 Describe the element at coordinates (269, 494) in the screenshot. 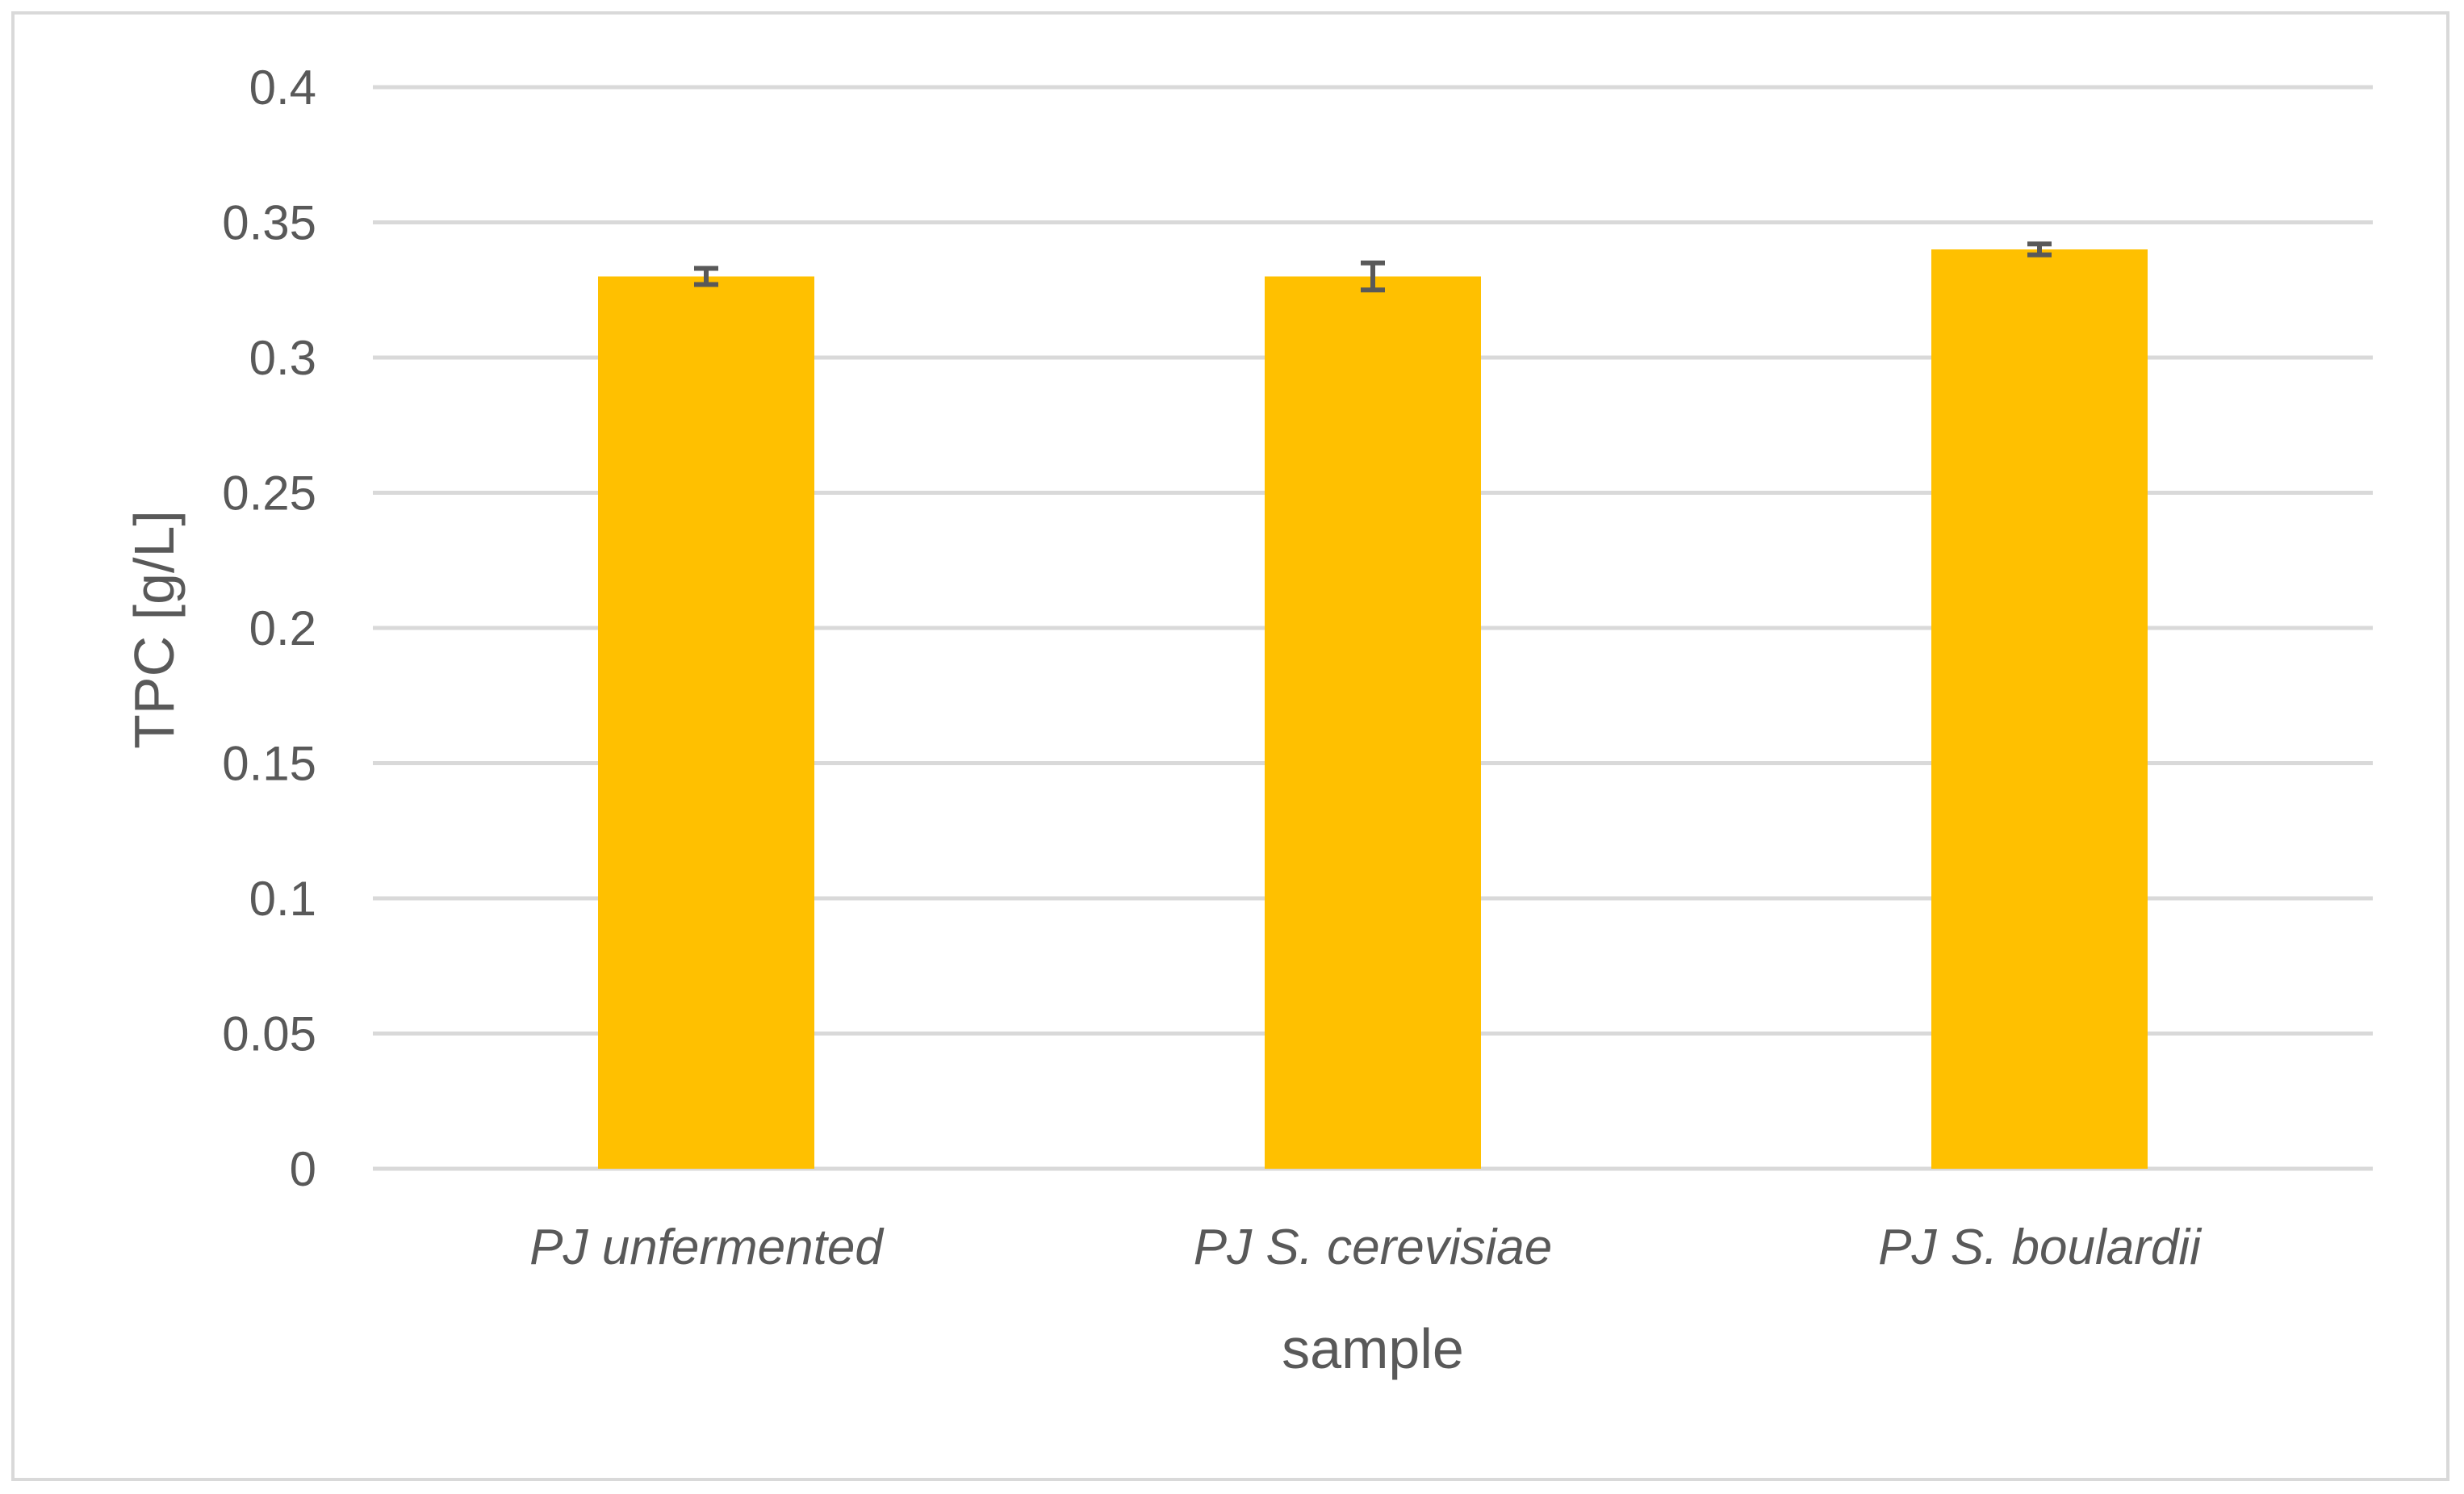

I see `y-tick-label: 0.25` at that location.